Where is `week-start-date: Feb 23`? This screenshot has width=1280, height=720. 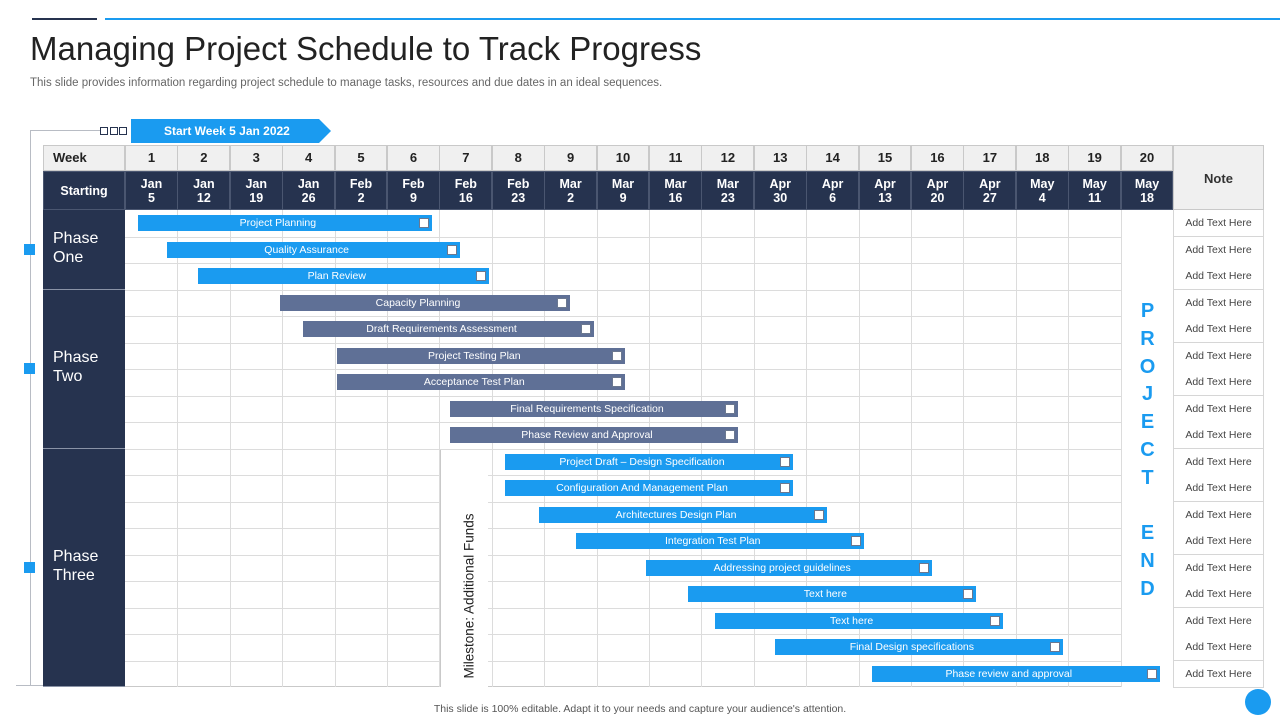 week-start-date: Feb 23 is located at coordinates (518, 190).